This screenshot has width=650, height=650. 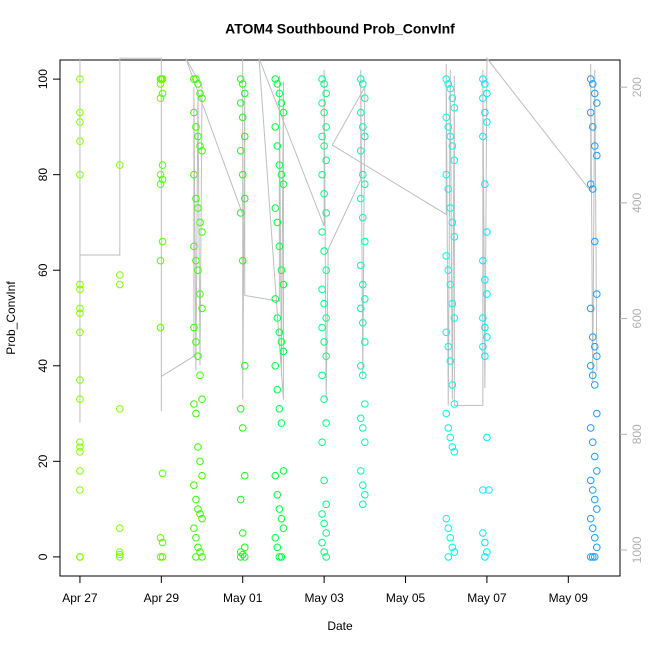 What do you see at coordinates (243, 598) in the screenshot?
I see `x-tick-label: May 01` at bounding box center [243, 598].